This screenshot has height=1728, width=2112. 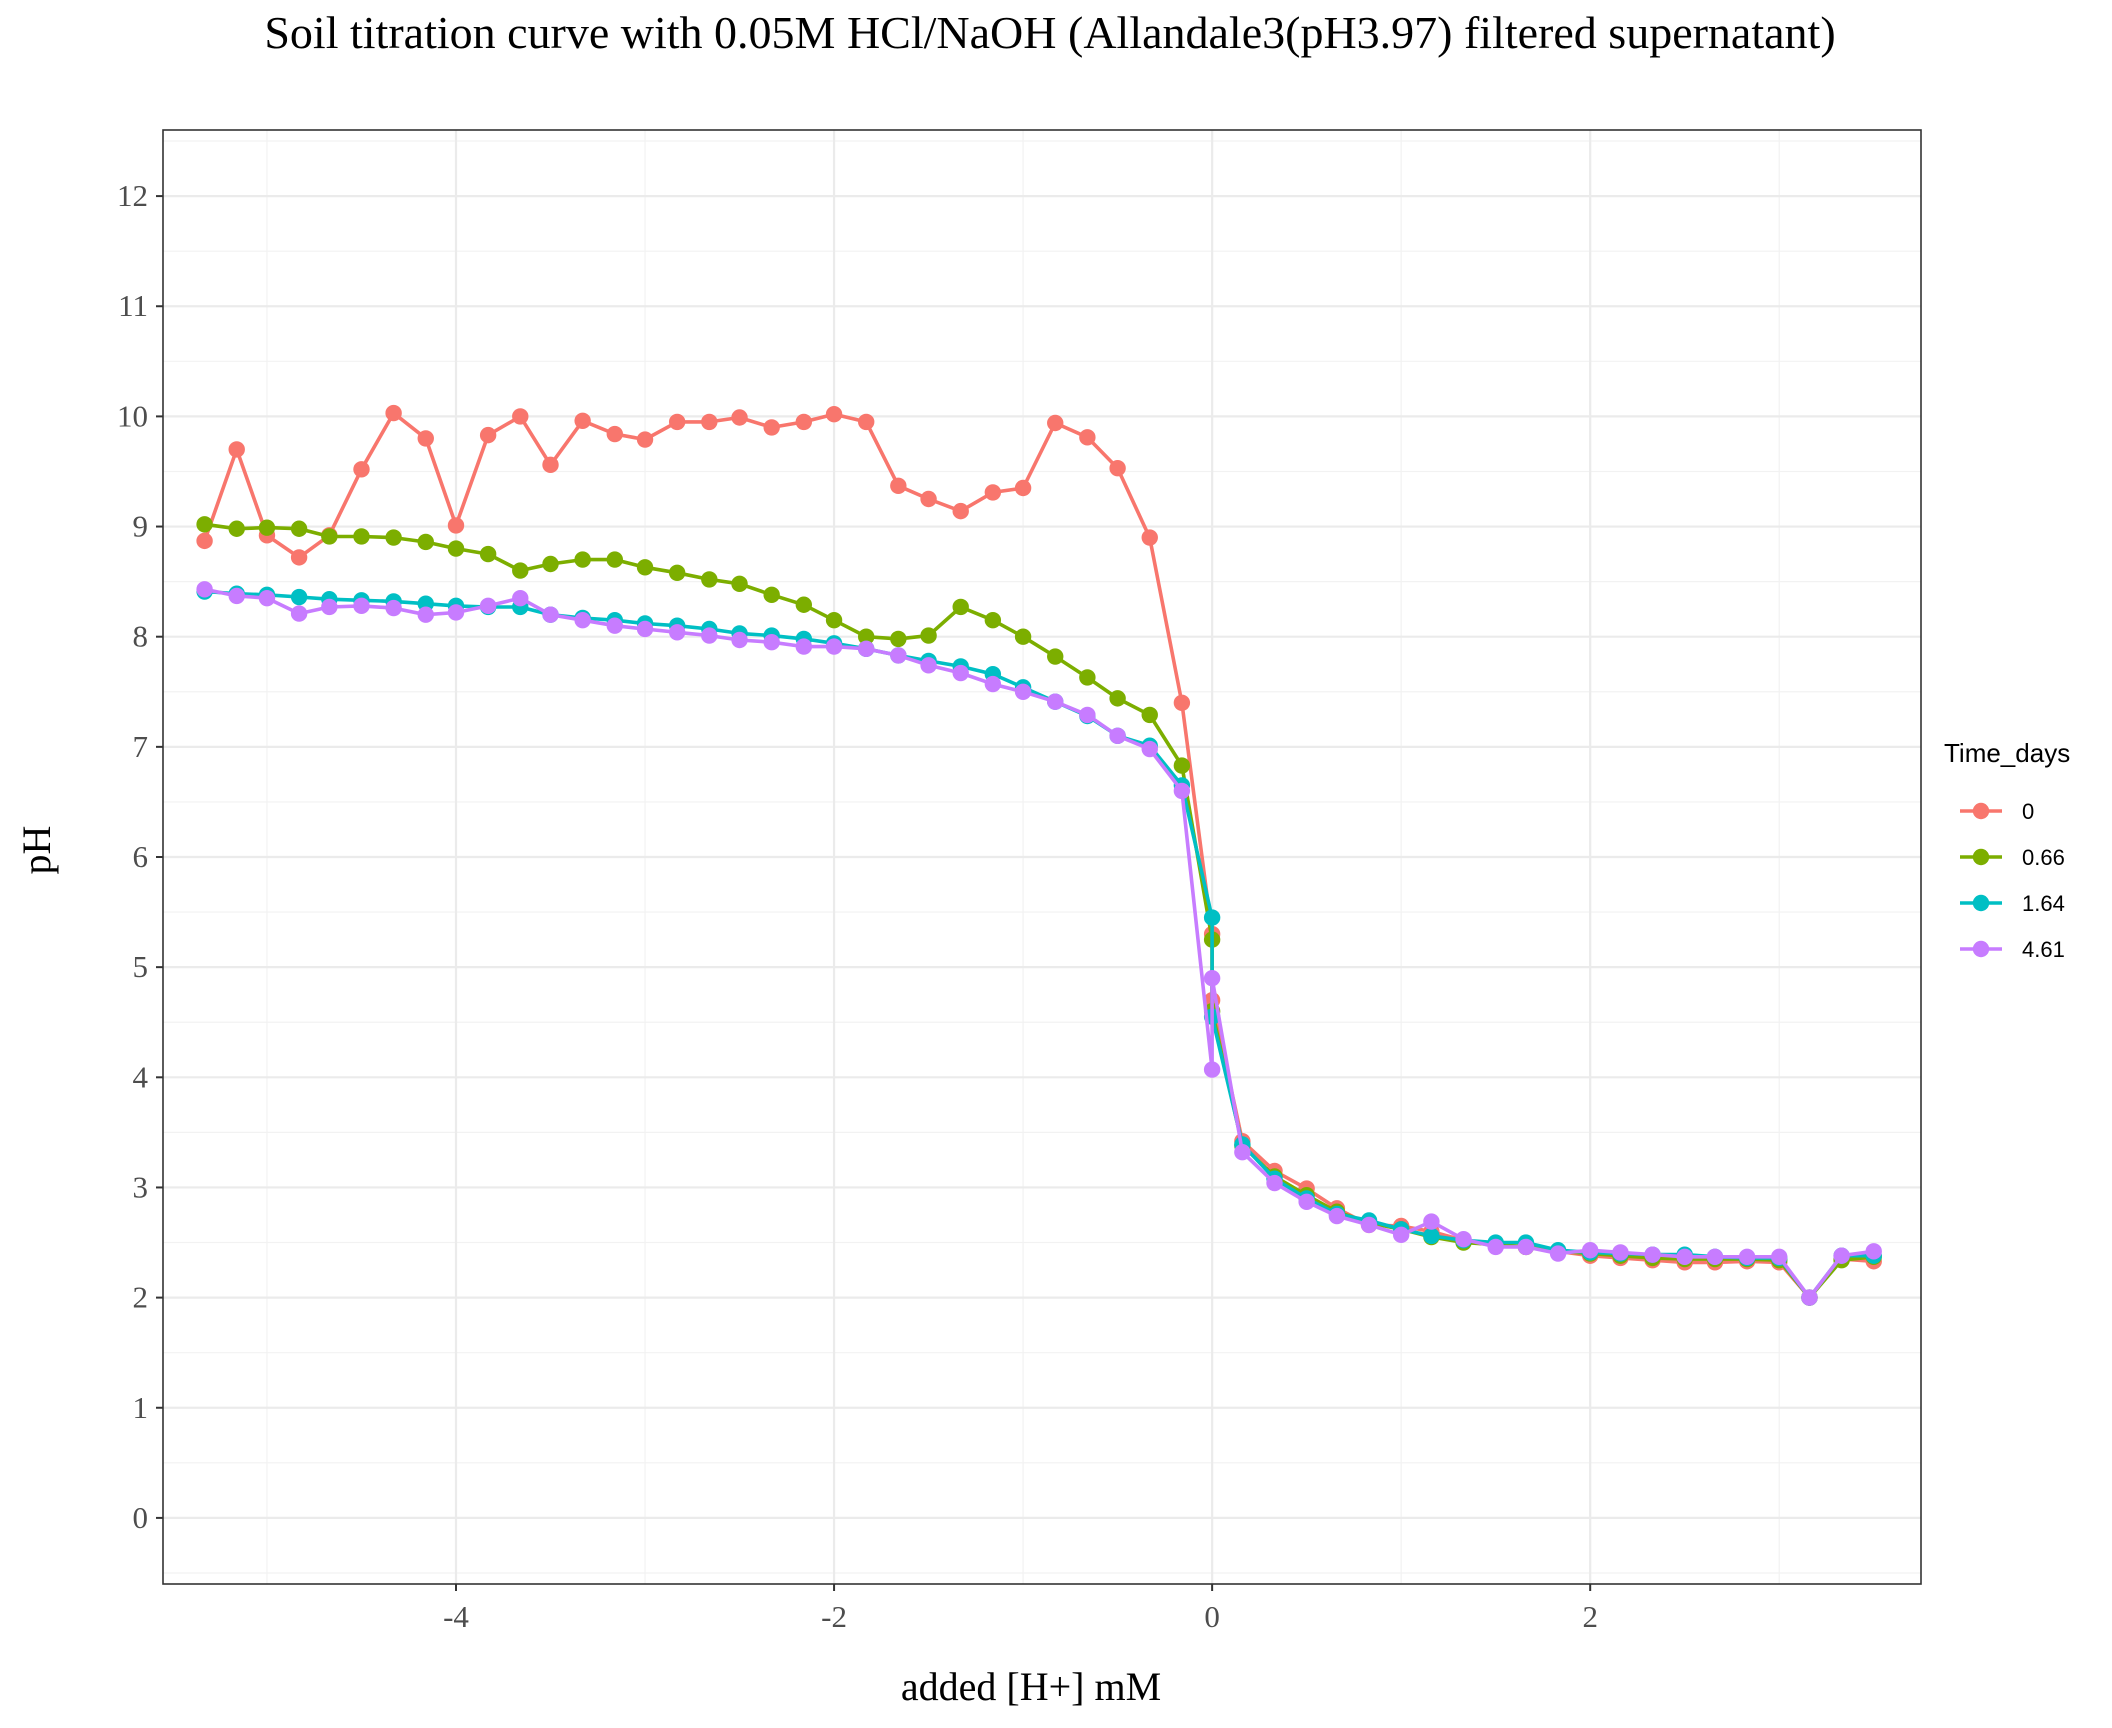 What do you see at coordinates (834, 1616) in the screenshot?
I see `x-tick-label: -2` at bounding box center [834, 1616].